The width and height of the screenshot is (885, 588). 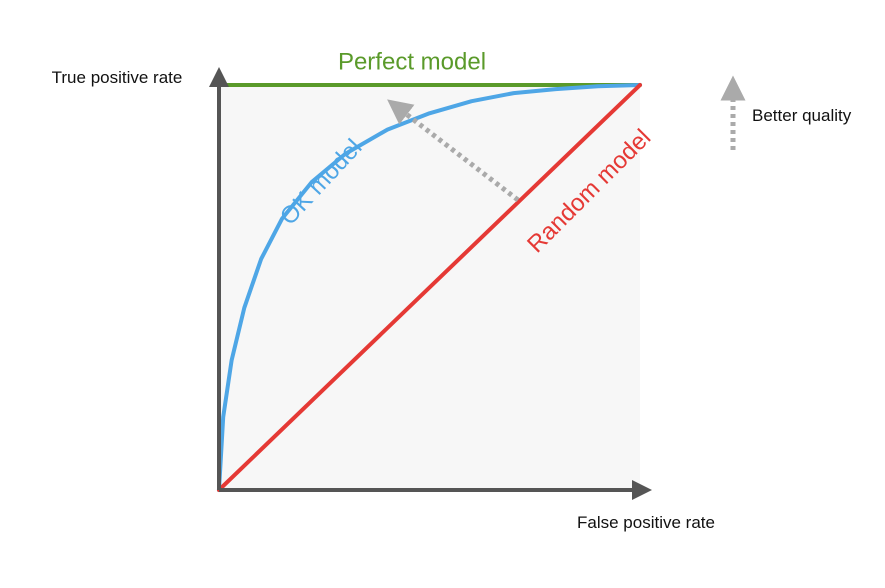 I want to click on better-quality-label: Better quality, so click(x=802, y=115).